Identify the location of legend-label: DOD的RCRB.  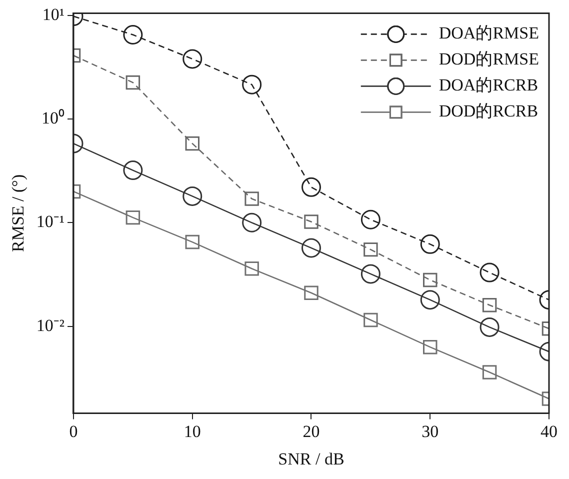
(488, 111).